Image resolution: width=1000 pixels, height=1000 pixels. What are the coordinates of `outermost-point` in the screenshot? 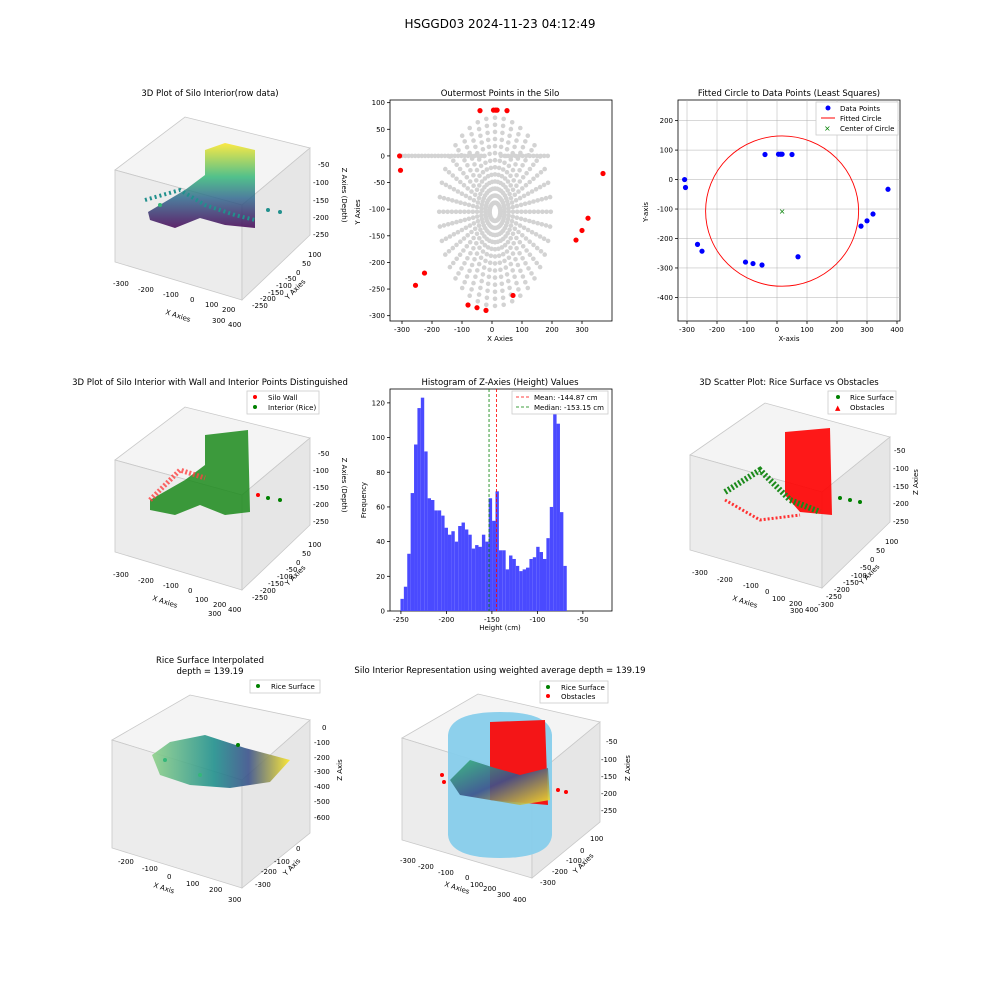 It's located at (468, 305).